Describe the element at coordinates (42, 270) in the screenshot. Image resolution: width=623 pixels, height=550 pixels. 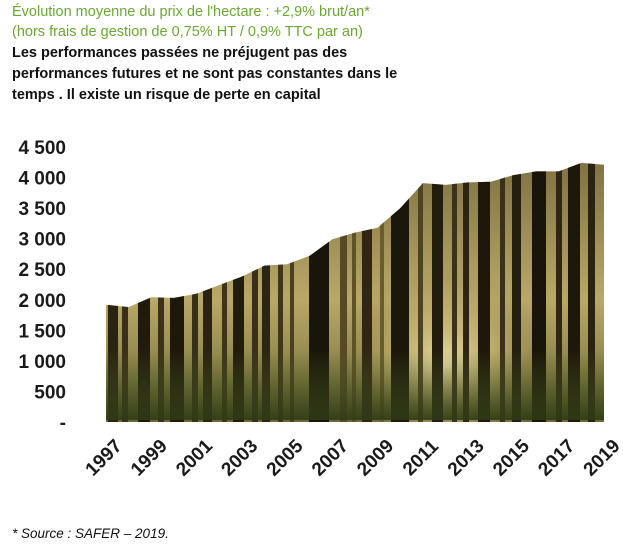
I see `y-tick-label: 2 500` at that location.